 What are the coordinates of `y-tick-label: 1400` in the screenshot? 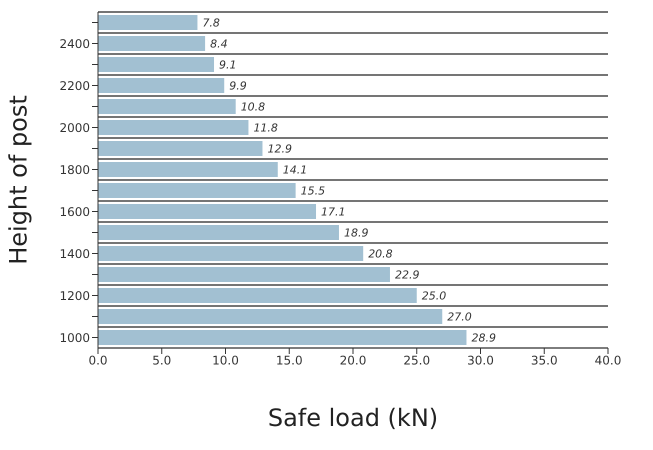 It's located at (74, 253).